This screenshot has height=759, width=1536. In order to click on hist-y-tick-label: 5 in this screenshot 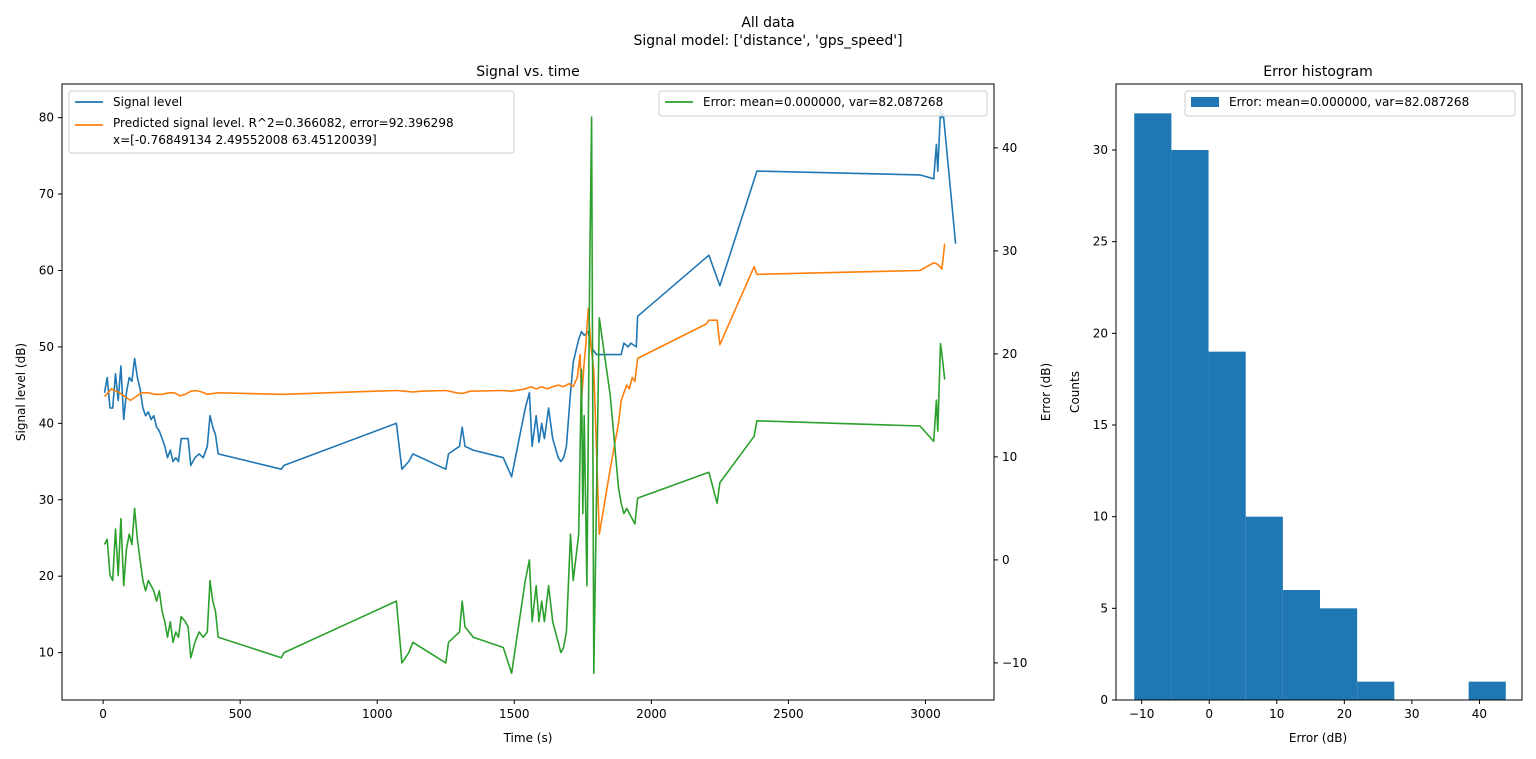, I will do `click(1104, 608)`.